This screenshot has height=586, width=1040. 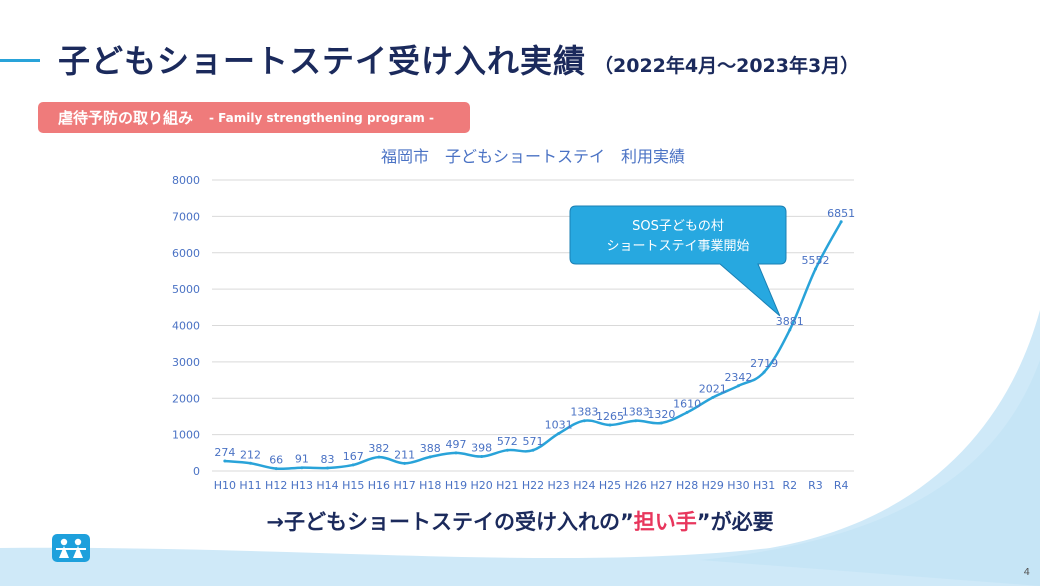 What do you see at coordinates (20, 60) in the screenshot?
I see `title-accent-line` at bounding box center [20, 60].